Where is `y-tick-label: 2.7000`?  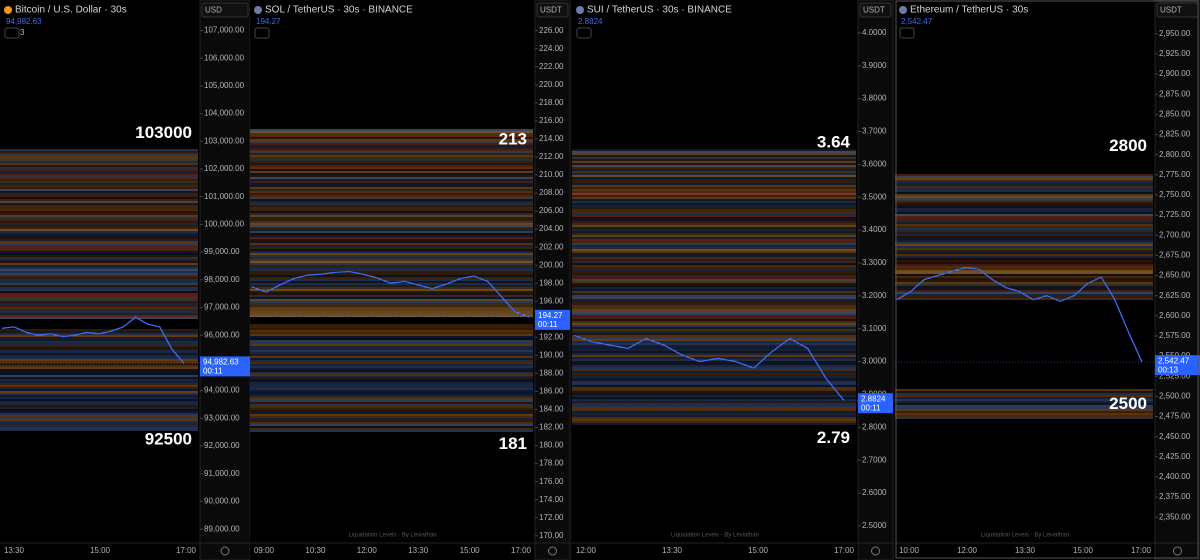
y-tick-label: 2.7000 is located at coordinates (874, 459).